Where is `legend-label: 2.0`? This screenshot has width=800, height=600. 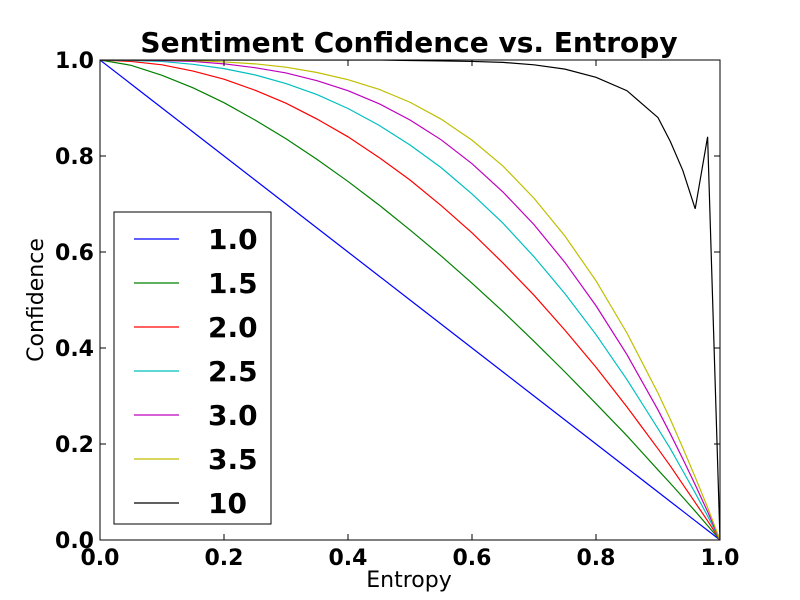 legend-label: 2.0 is located at coordinates (233, 327).